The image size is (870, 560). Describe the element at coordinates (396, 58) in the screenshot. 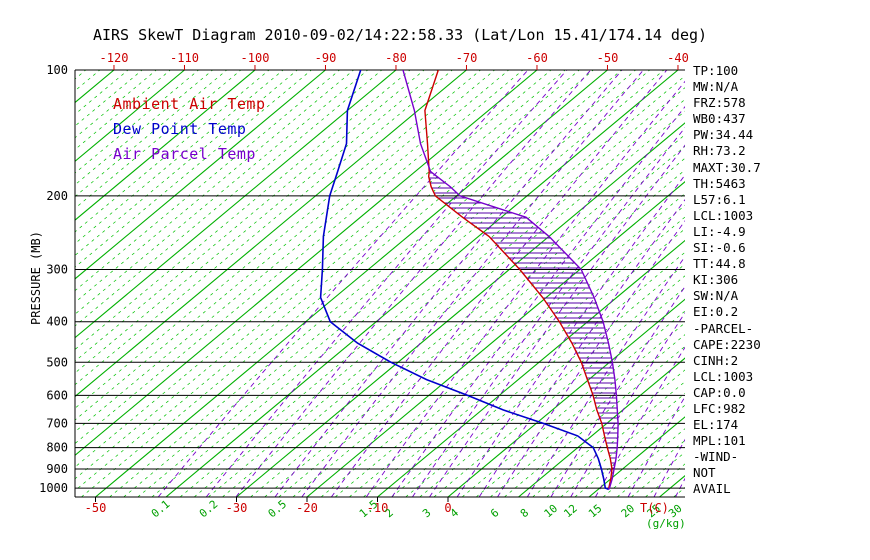

I see `top-temp-label: -80` at that location.